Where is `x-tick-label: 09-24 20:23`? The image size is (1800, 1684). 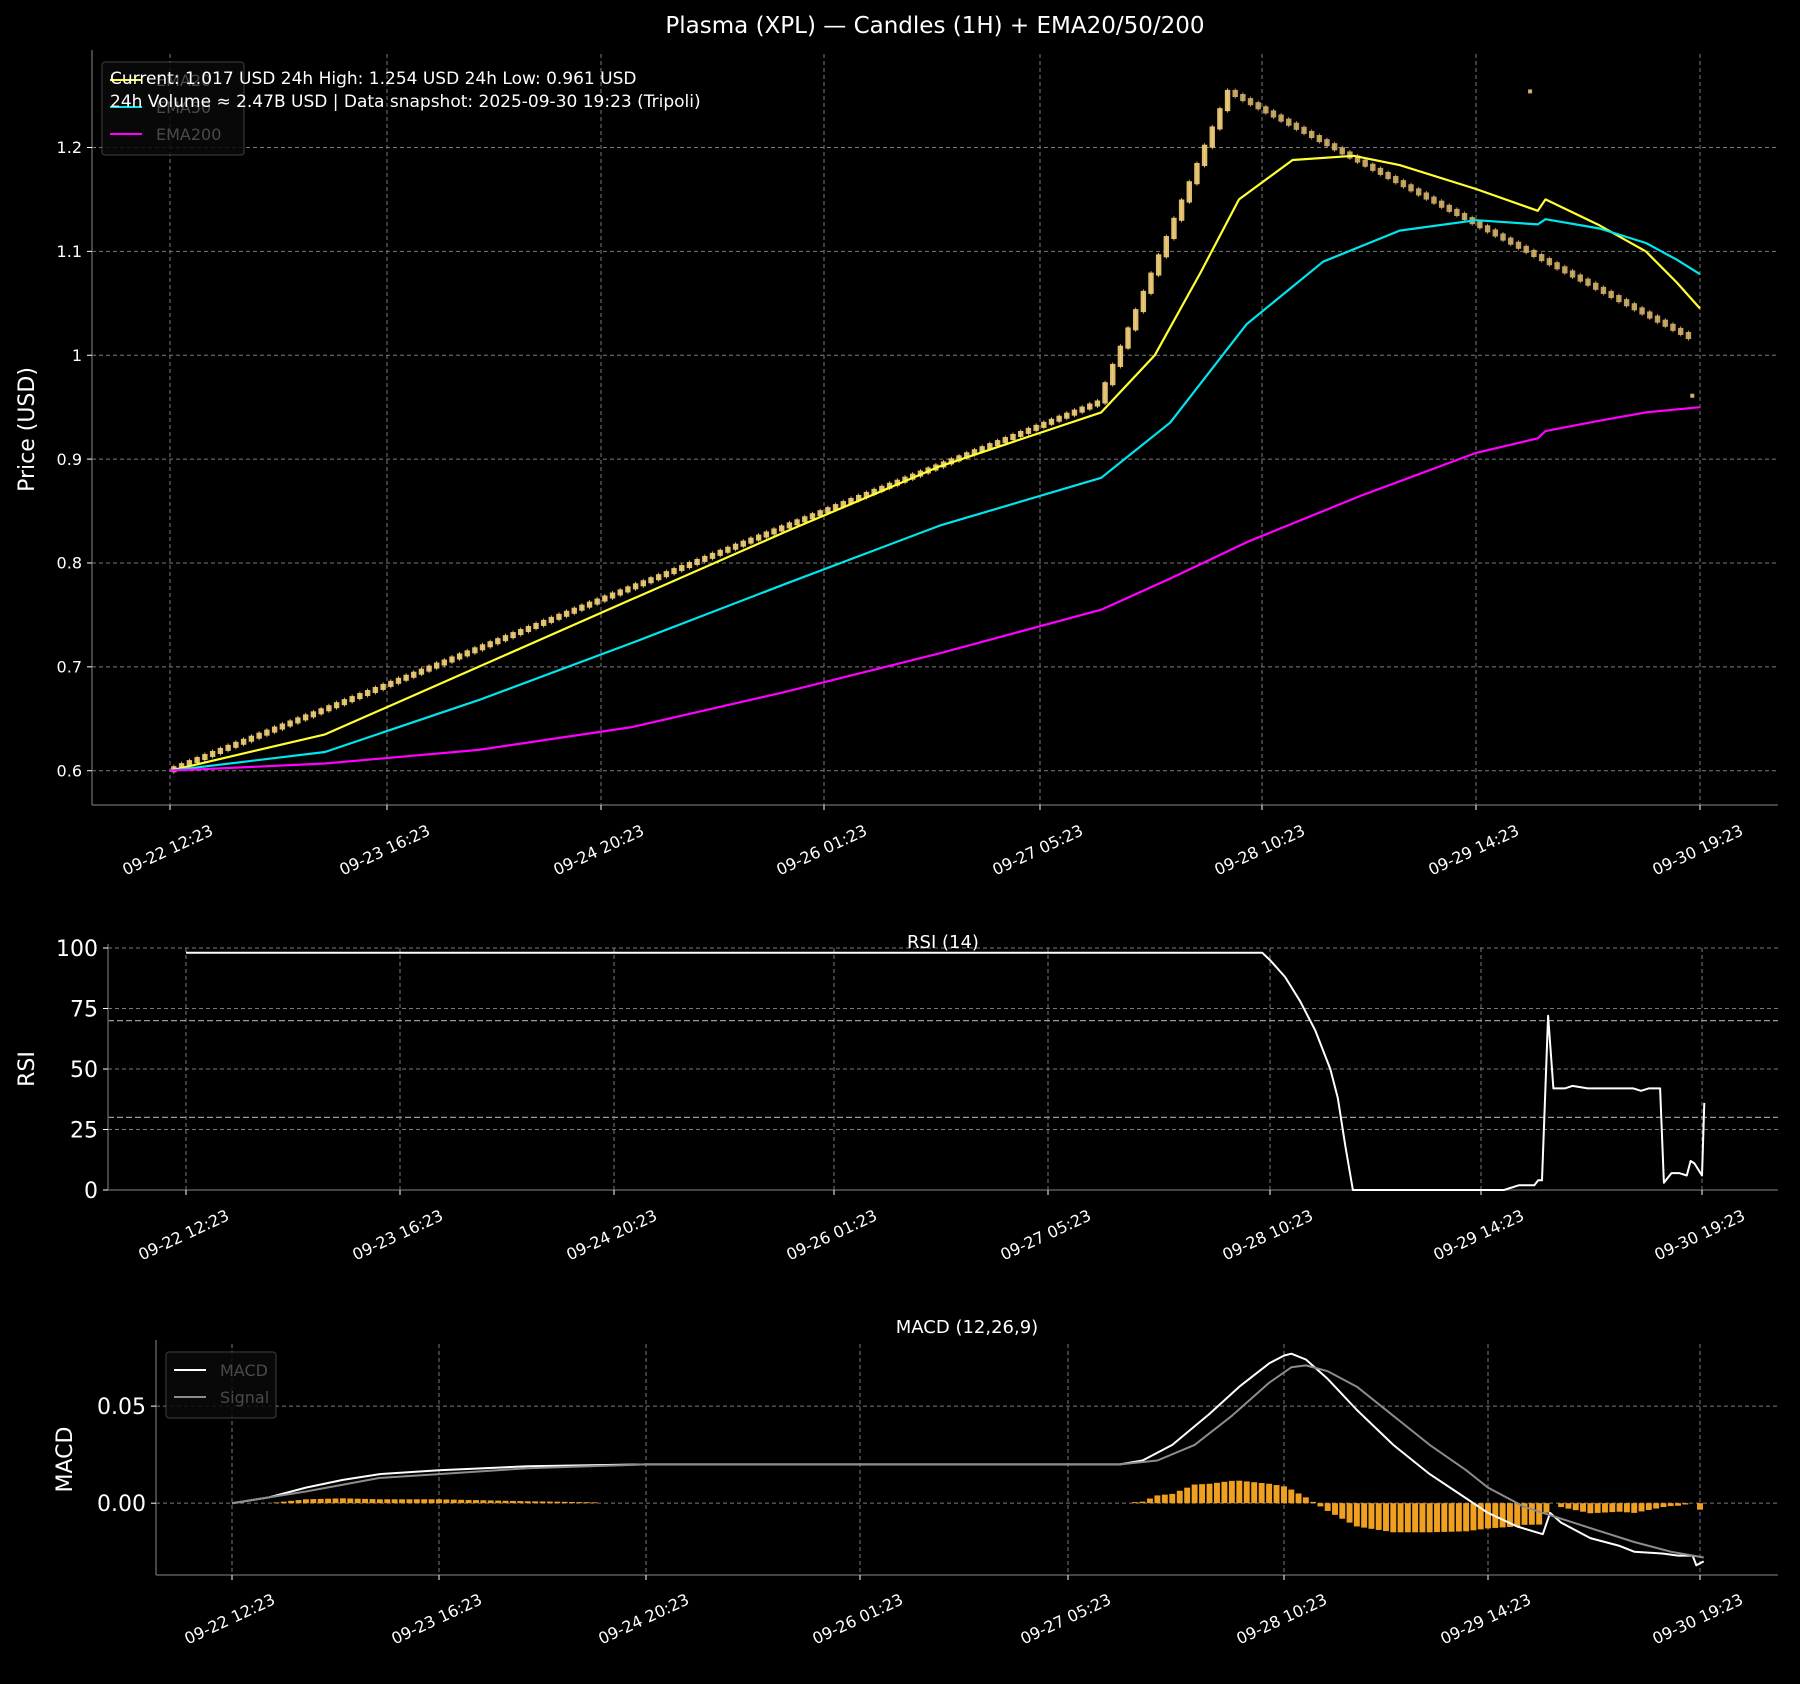
x-tick-label: 09-24 20:23 is located at coordinates (598, 850).